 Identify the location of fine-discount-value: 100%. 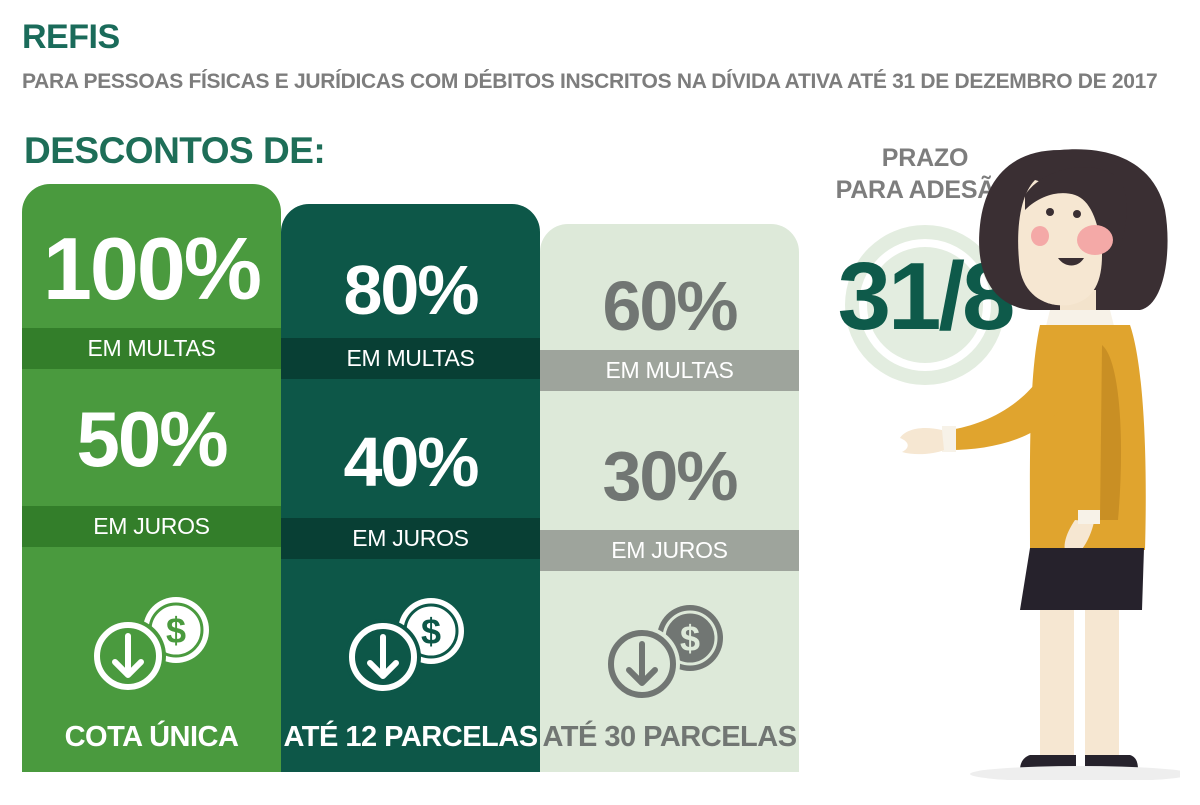
(152, 268).